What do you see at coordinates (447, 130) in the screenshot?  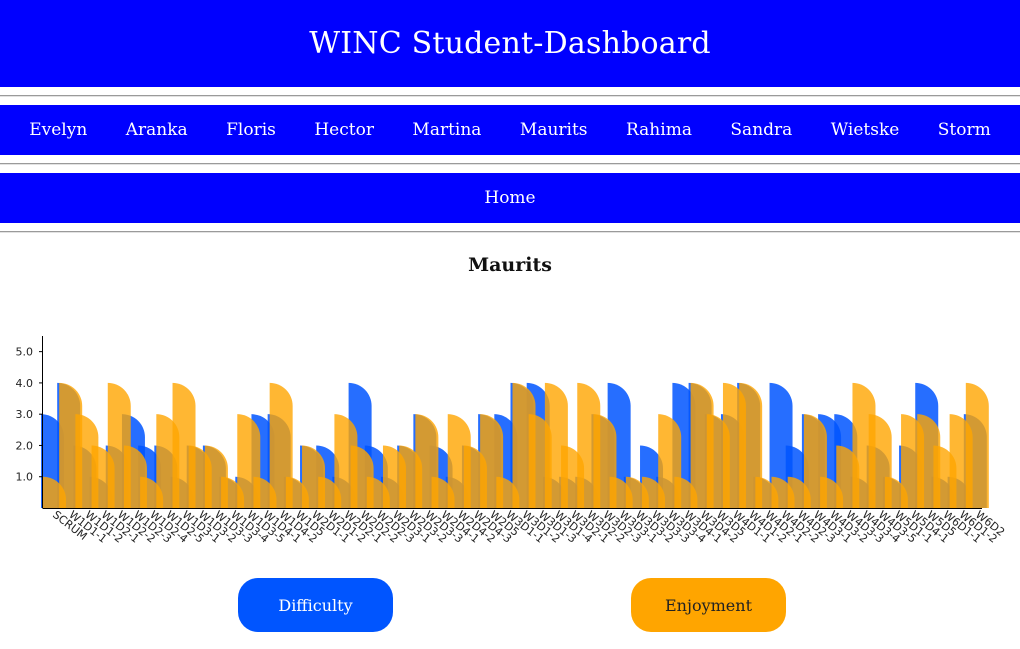 I see `nav-student-martina: Martina` at bounding box center [447, 130].